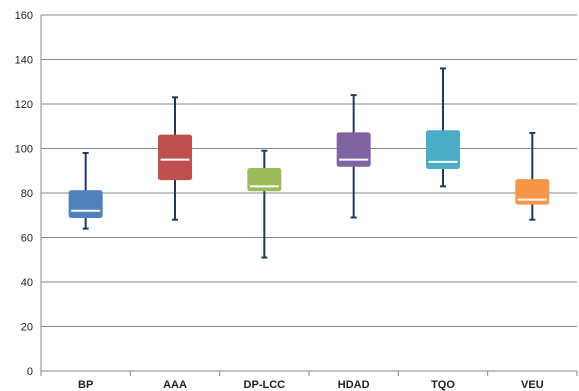  Describe the element at coordinates (532, 385) in the screenshot. I see `x-category-label: VEU` at that location.